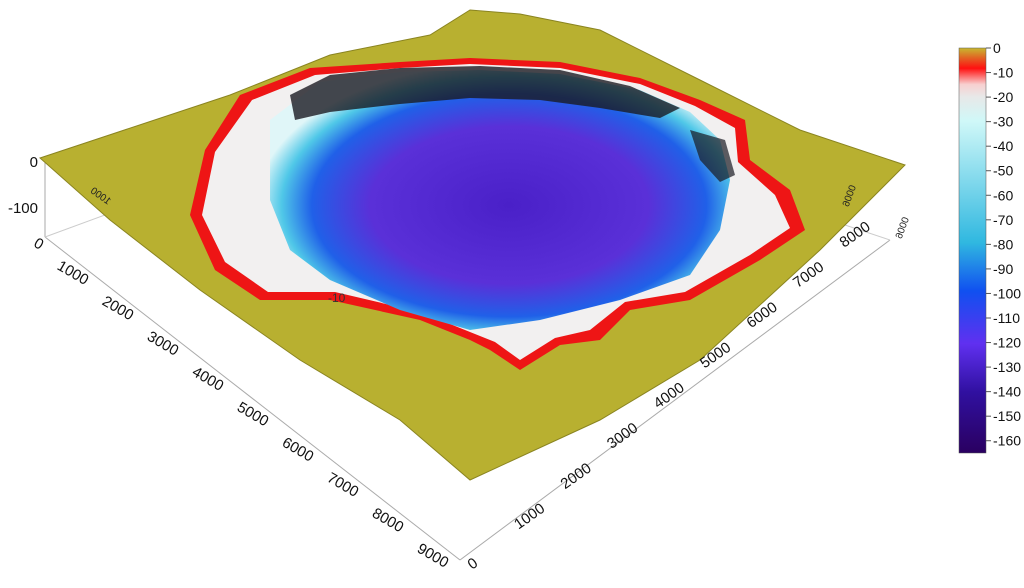 The image size is (1024, 588). I want to click on colorbar-tick-label: -60, so click(1003, 195).